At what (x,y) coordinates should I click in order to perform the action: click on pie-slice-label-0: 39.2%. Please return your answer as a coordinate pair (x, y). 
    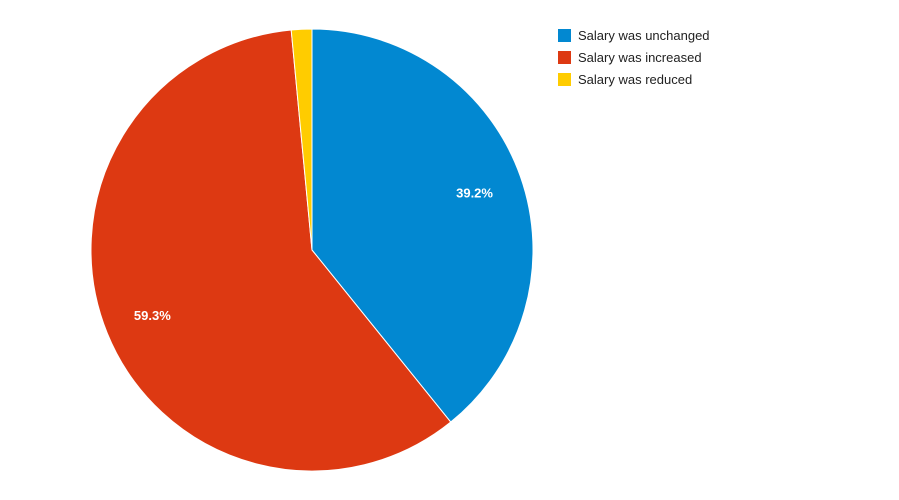
    Looking at the image, I should click on (474, 193).